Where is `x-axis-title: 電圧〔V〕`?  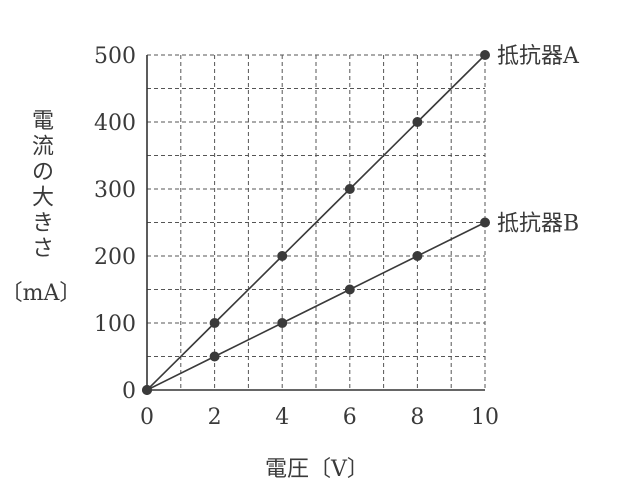
x-axis-title: 電圧〔V〕 is located at coordinates (317, 469).